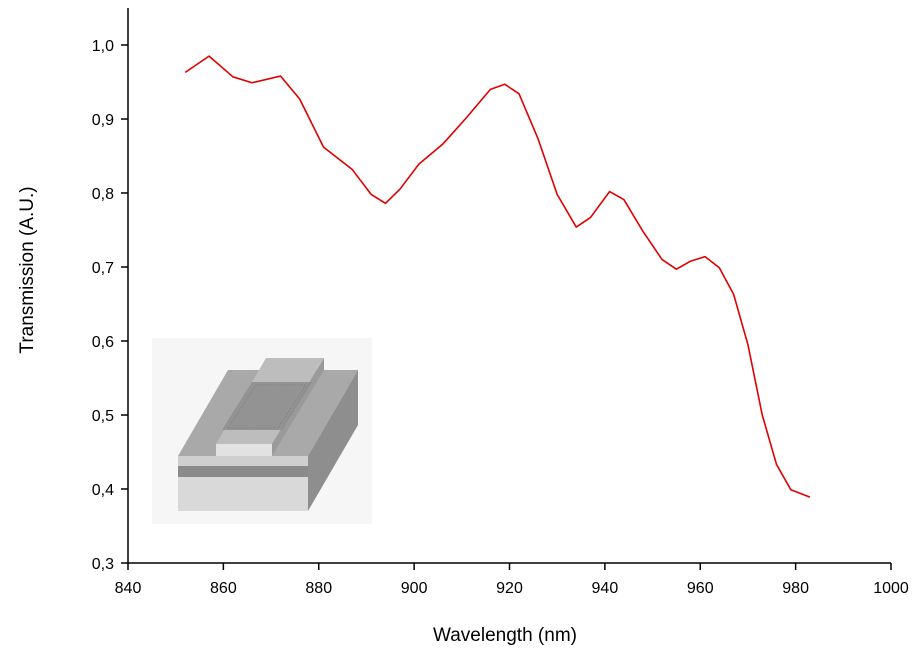 Image resolution: width=919 pixels, height=653 pixels. Describe the element at coordinates (103, 342) in the screenshot. I see `y-tick-label: 0,6` at that location.